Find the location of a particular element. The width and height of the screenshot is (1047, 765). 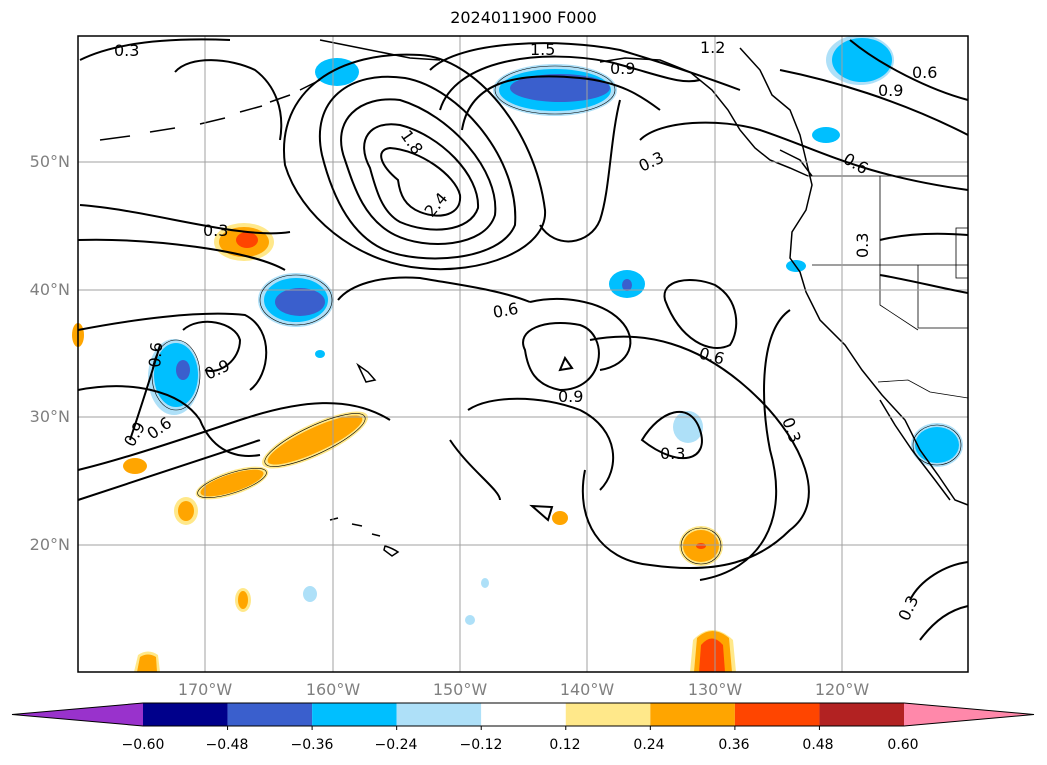

west-coast-north-america is located at coordinates (854, 276).